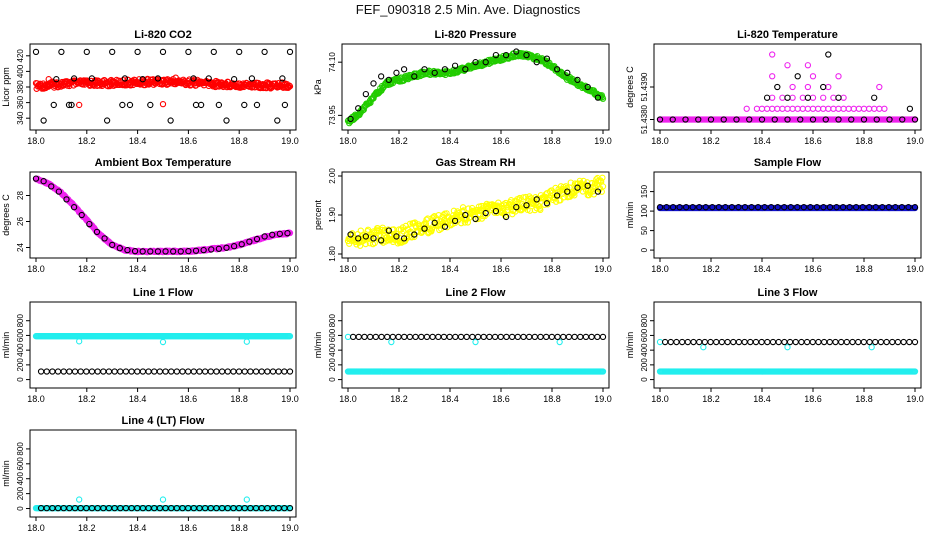 Image resolution: width=936 pixels, height=540 pixels. I want to click on marks-line2, so click(475, 354).